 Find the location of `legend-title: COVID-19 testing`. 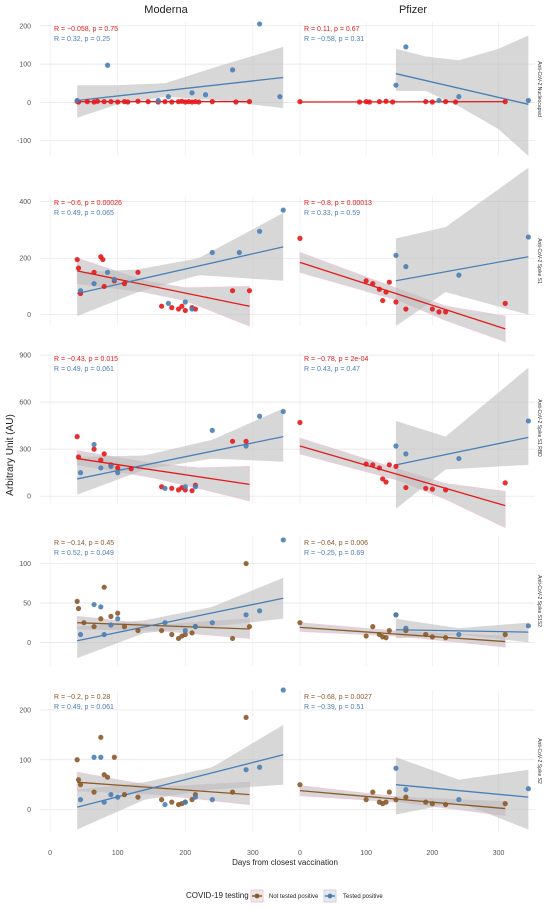

legend-title: COVID-19 testing is located at coordinates (217, 895).